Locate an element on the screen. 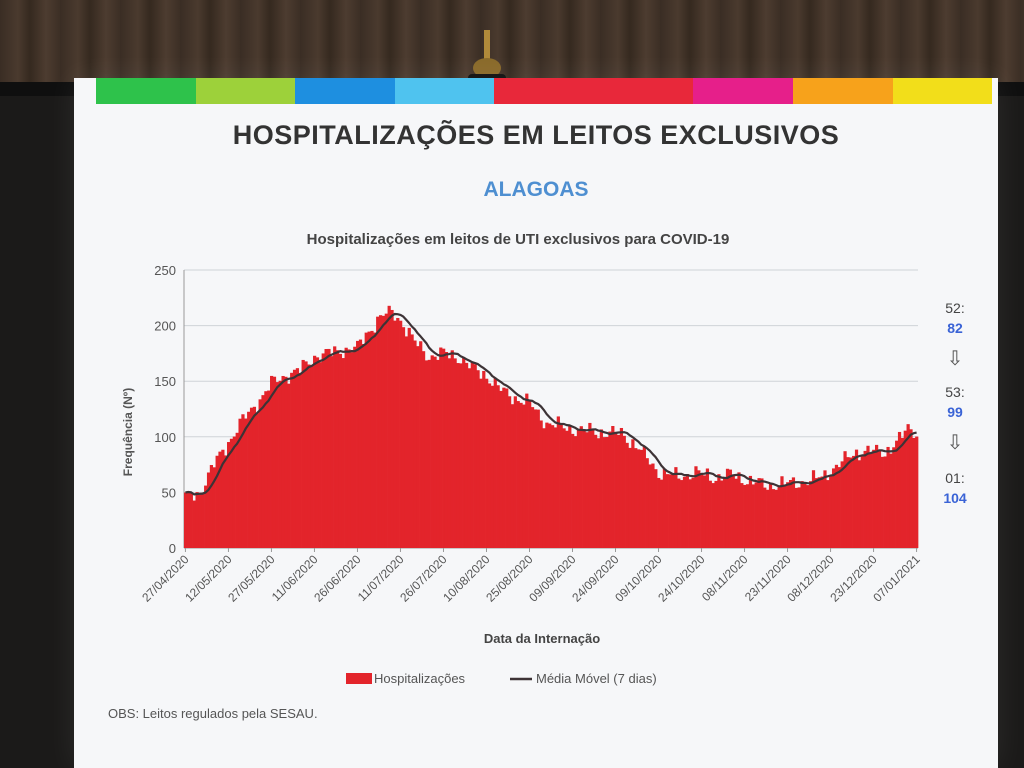 The width and height of the screenshot is (1024, 768). side-value-52: 82 is located at coordinates (955, 328).